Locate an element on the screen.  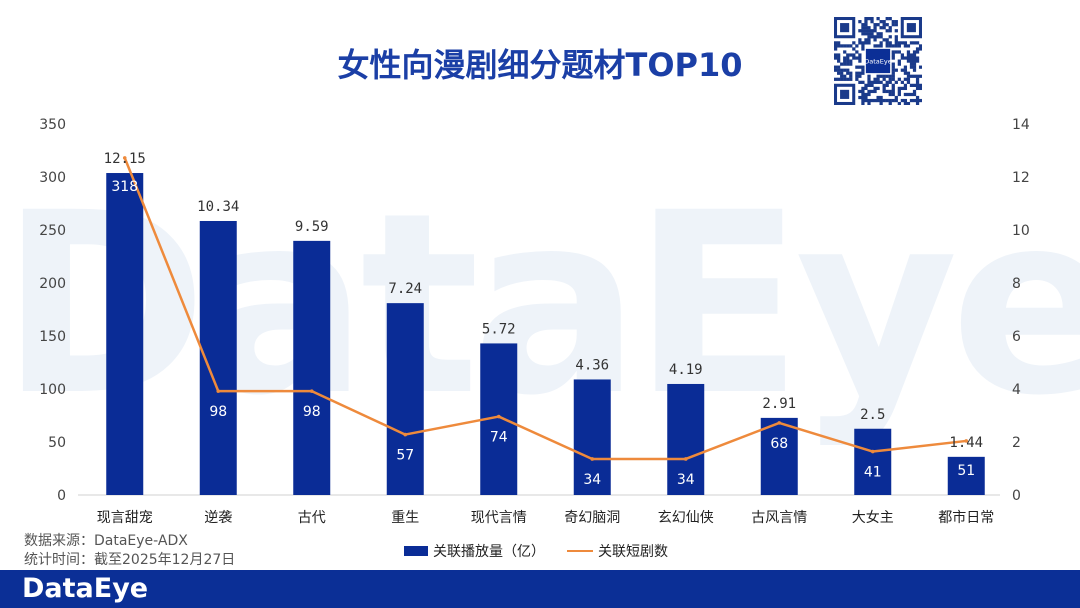
y-axis-left: 0 50 100 150 200 250 300 350 is located at coordinates (52, 310).